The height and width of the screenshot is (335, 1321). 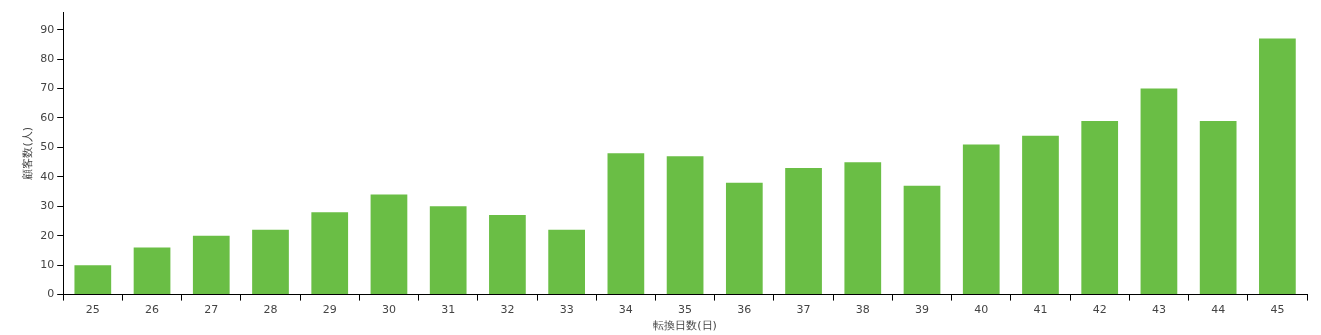 What do you see at coordinates (47, 176) in the screenshot?
I see `y-tick-label: 40` at bounding box center [47, 176].